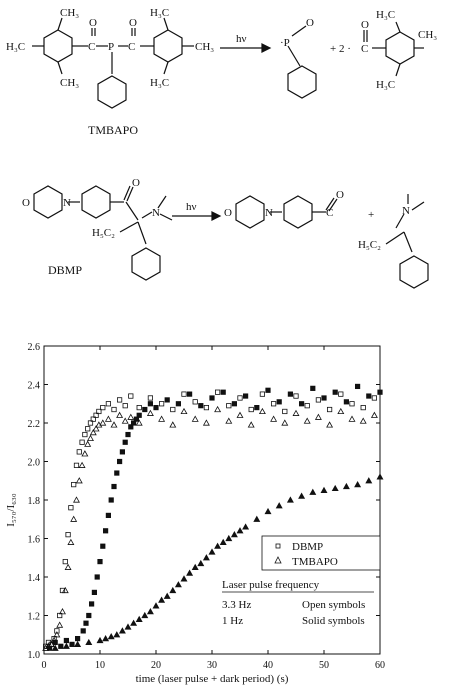  What do you see at coordinates (91, 47) in the screenshot?
I see `label-c1: C` at bounding box center [91, 47].